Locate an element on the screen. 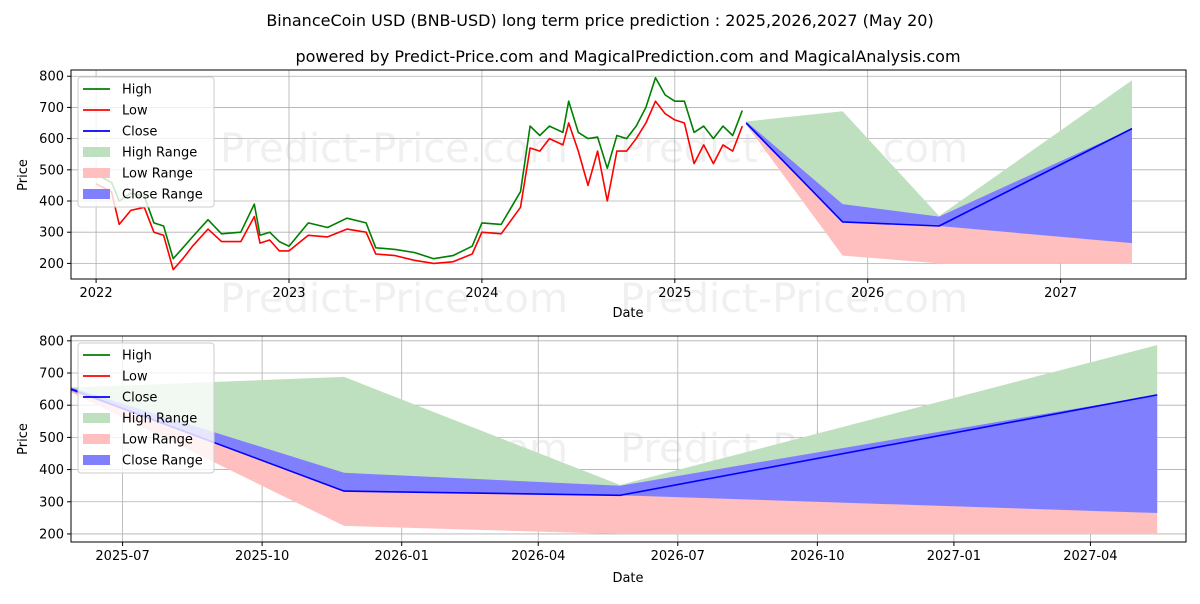 This screenshot has height=604, width=1200. high-range-band is located at coordinates (939, 153).